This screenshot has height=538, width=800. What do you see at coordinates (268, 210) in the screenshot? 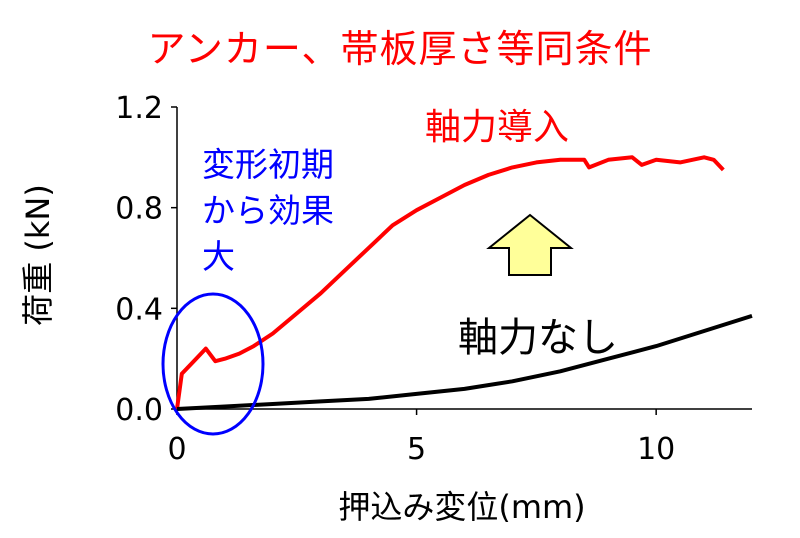
I see `annotation-early-effect-line2: から効果` at bounding box center [268, 210].